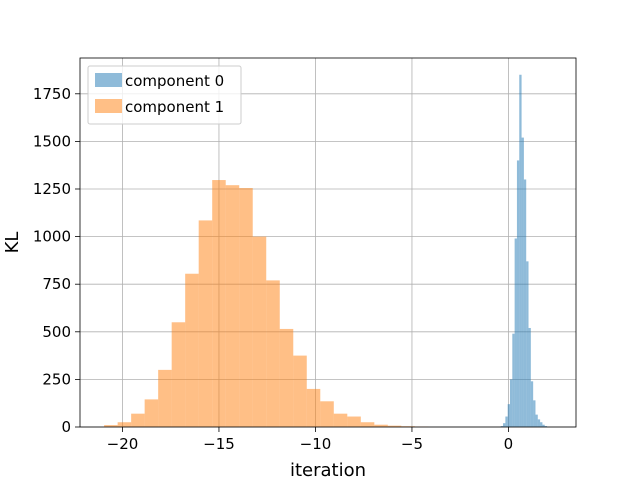 This screenshot has width=640, height=480. What do you see at coordinates (56, 332) in the screenshot?
I see `y-tick-label: 500` at bounding box center [56, 332].